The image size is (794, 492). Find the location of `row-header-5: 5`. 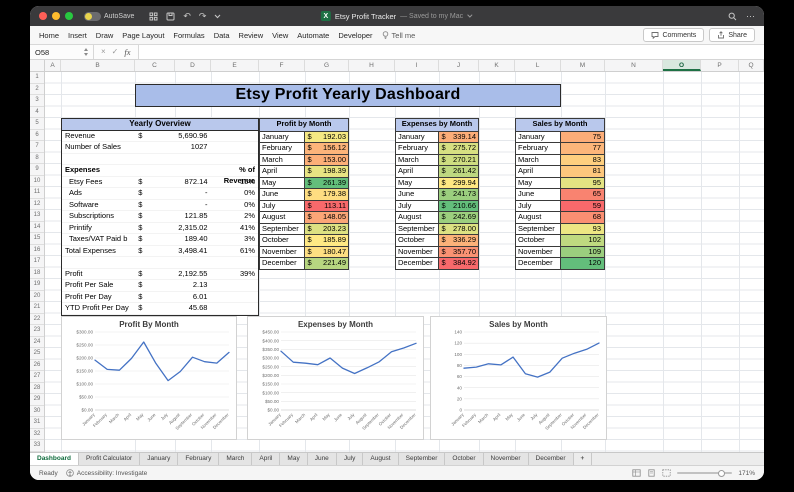

row-header-5: 5 is located at coordinates (37, 124).